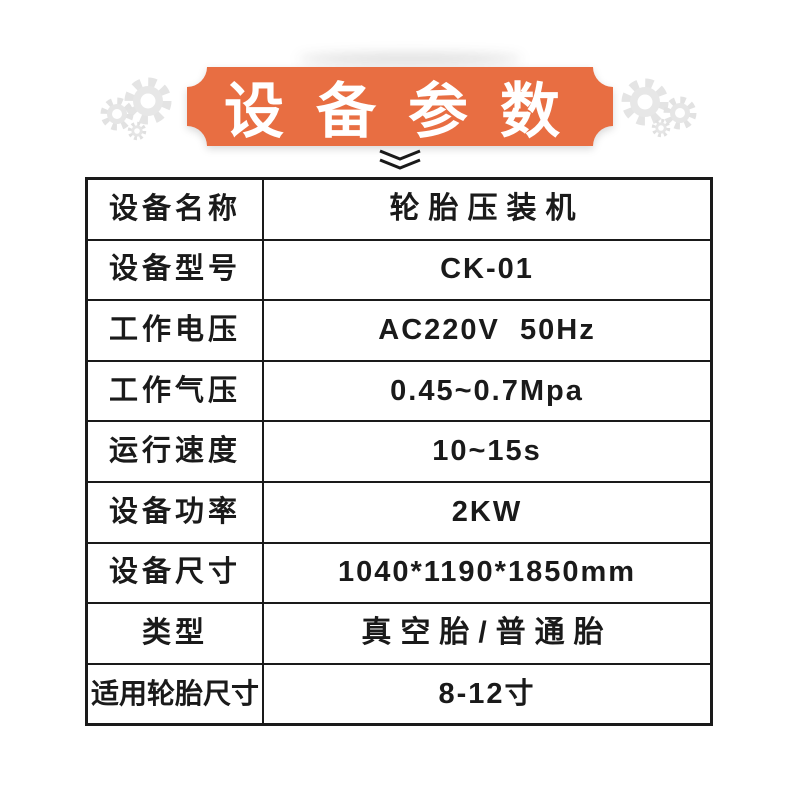 The image size is (800, 800). Describe the element at coordinates (174, 633) in the screenshot. I see `spec-label: 类型` at that location.